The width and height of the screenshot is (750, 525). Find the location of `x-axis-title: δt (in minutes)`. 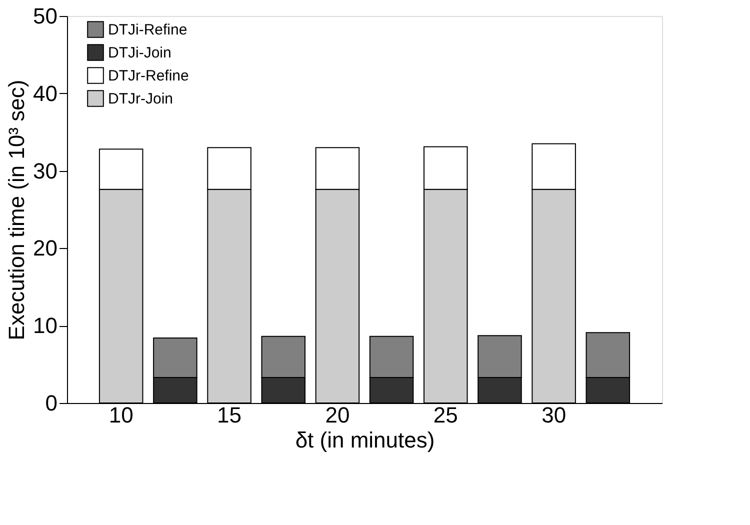

x-axis-title: δt (in minutes) is located at coordinates (365, 440).